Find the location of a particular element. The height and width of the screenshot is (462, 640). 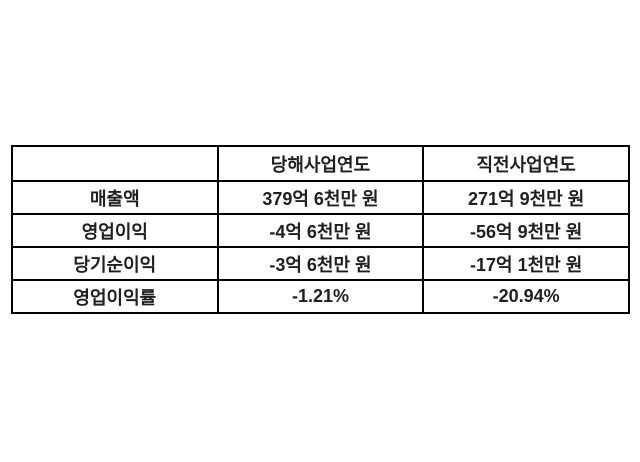

header-cell-current-fiscal-year: 당해사업연도 is located at coordinates (320, 163).